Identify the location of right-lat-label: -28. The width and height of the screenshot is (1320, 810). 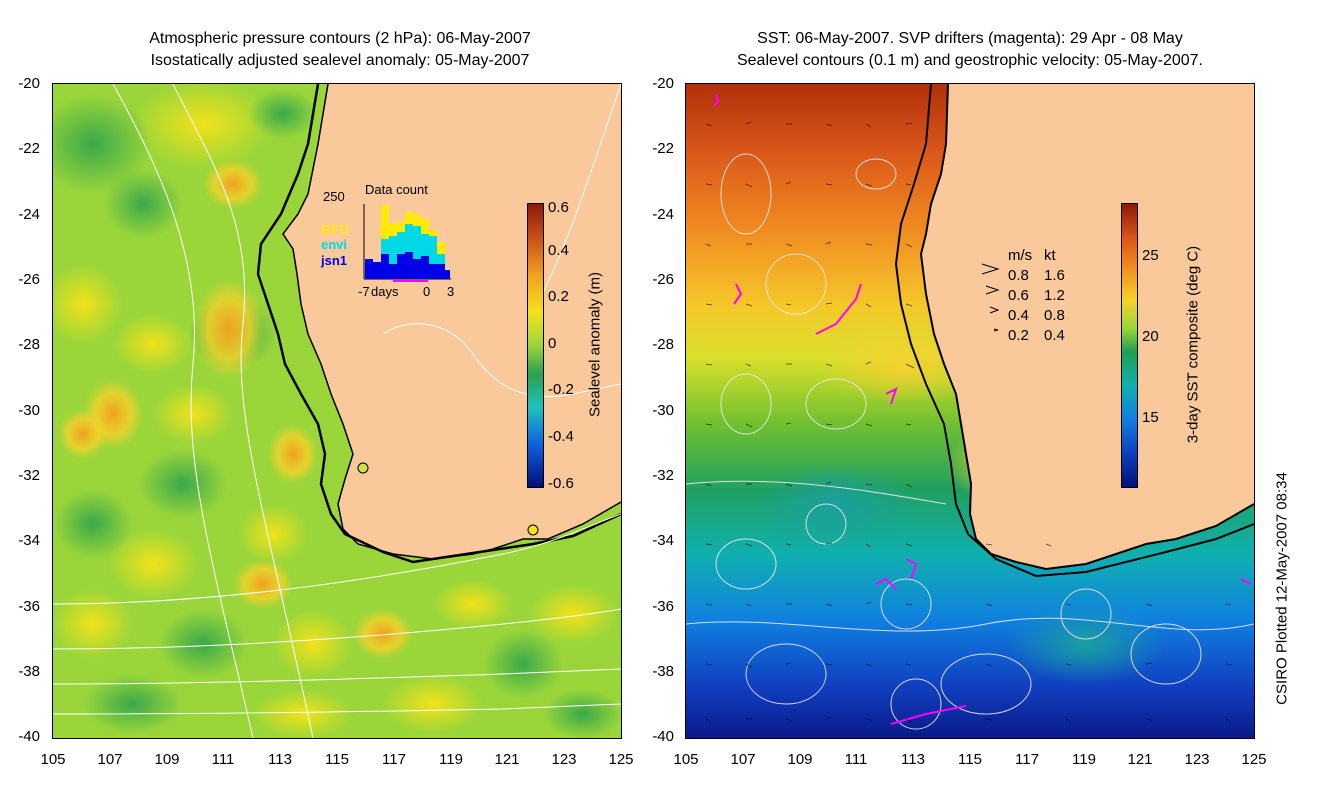
(663, 344).